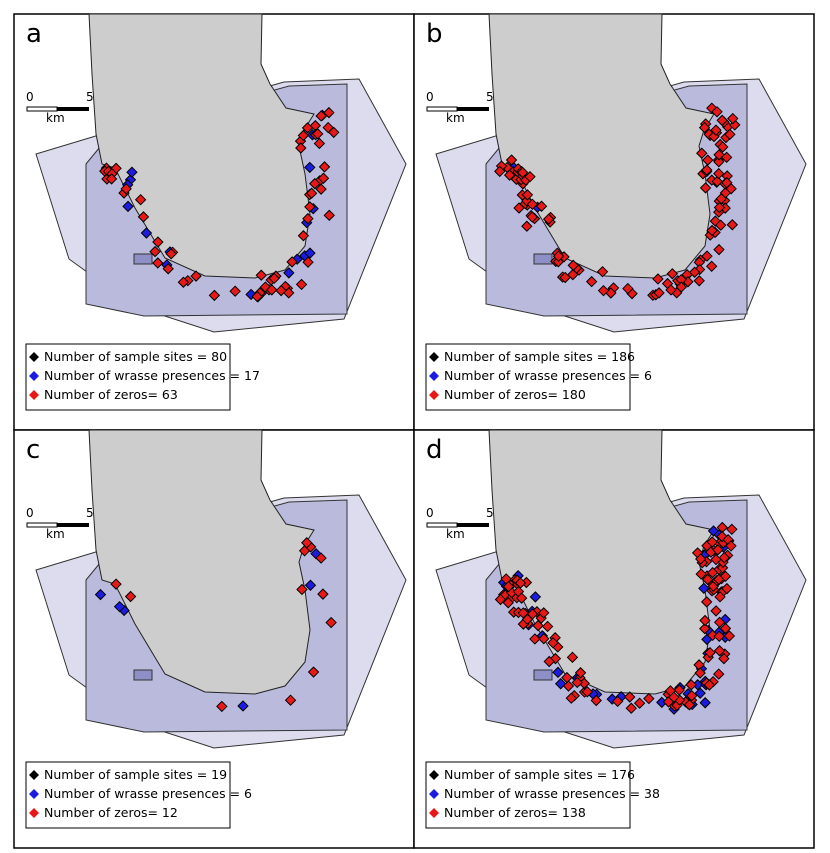 The height and width of the screenshot is (853, 830). What do you see at coordinates (33, 450) in the screenshot?
I see `panel-label: c` at bounding box center [33, 450].